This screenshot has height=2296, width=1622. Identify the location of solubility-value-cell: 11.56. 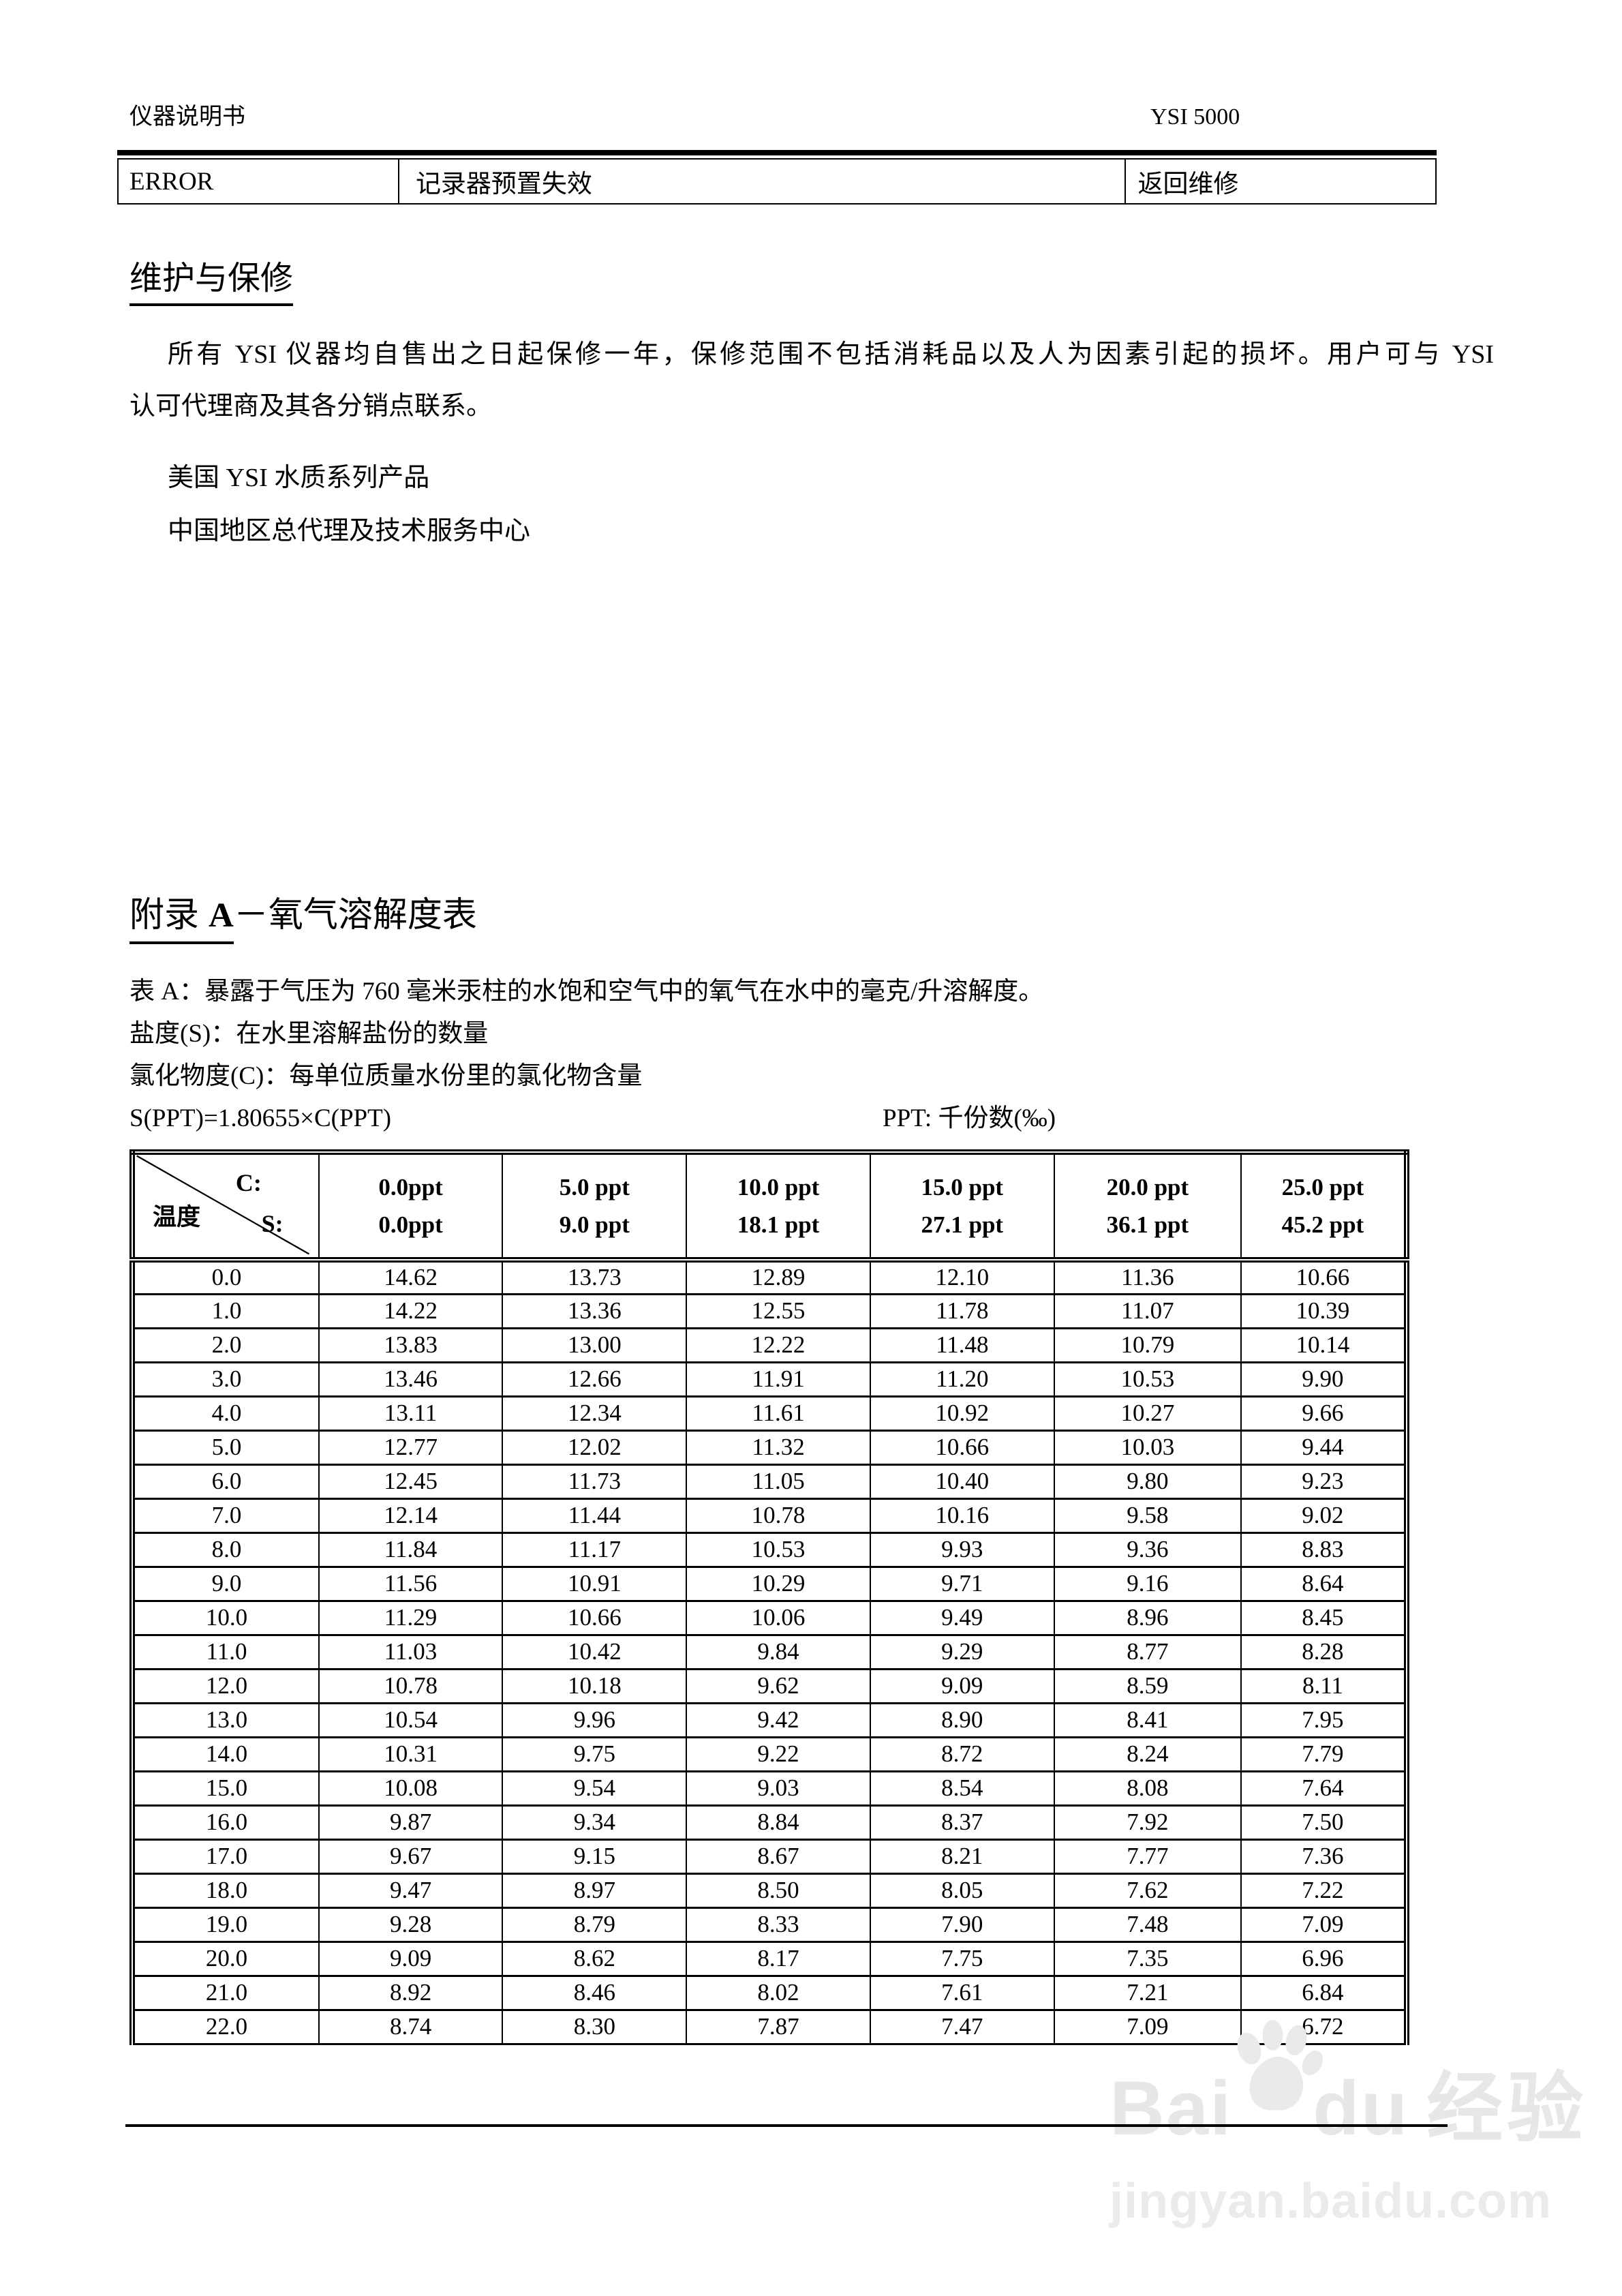
(411, 1585).